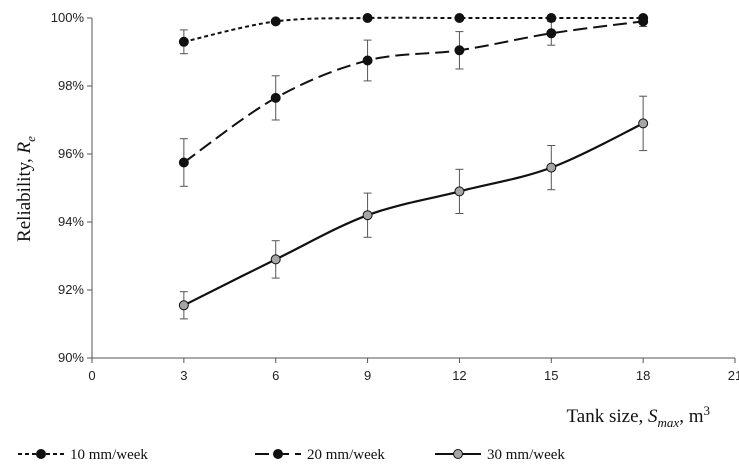  Describe the element at coordinates (707, 410) in the screenshot. I see `x-axis-title-sup: 3` at that location.